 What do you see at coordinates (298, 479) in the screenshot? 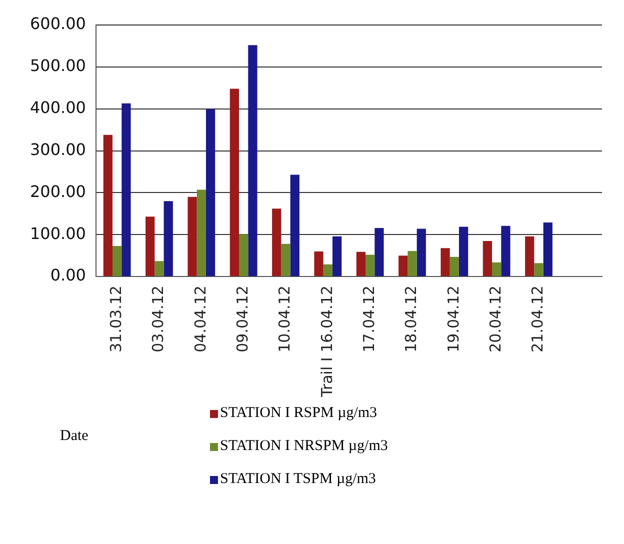
I see `legend-label: STATION I TSPM µg/m3` at bounding box center [298, 479].